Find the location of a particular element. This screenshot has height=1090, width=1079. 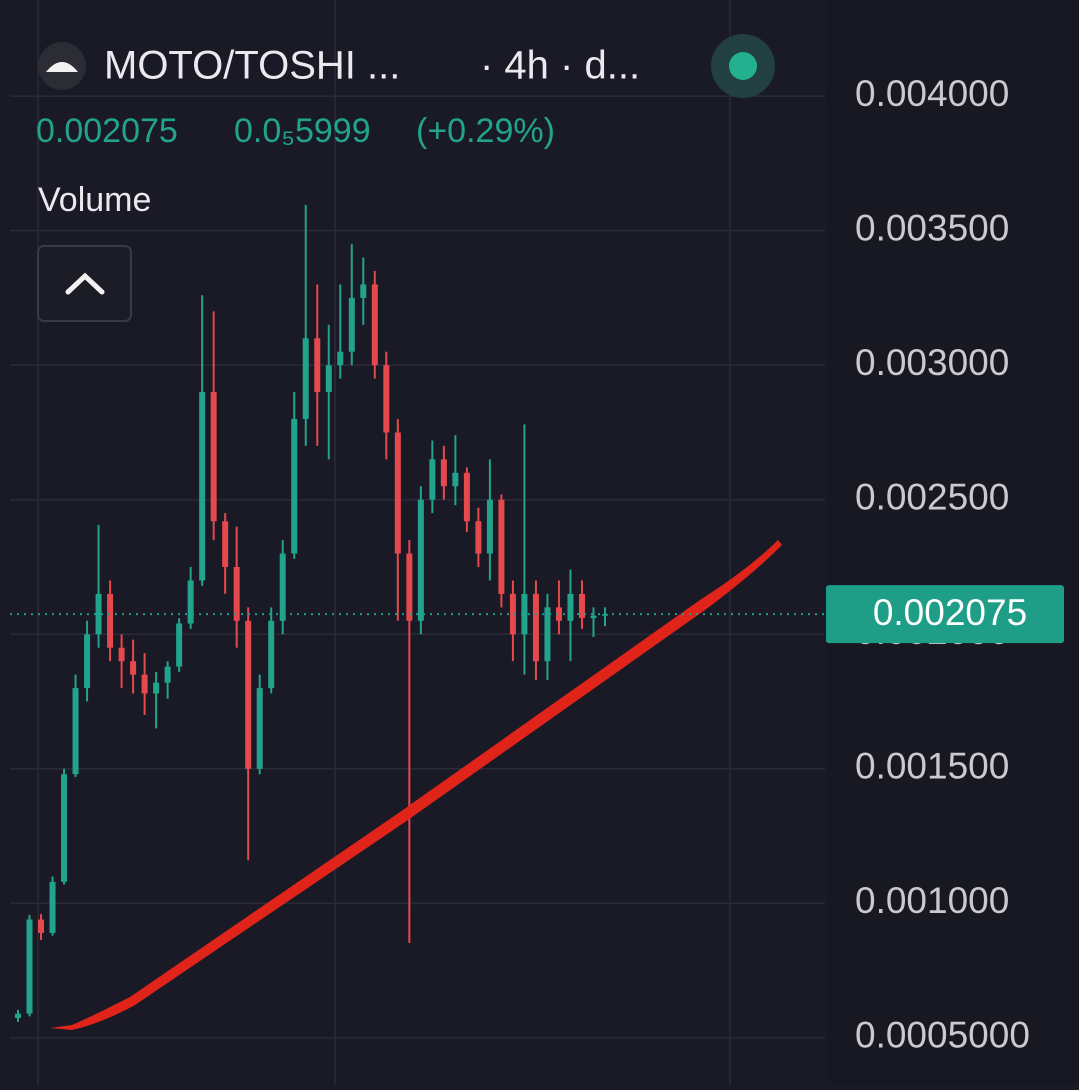

collapse-button is located at coordinates (84, 283).